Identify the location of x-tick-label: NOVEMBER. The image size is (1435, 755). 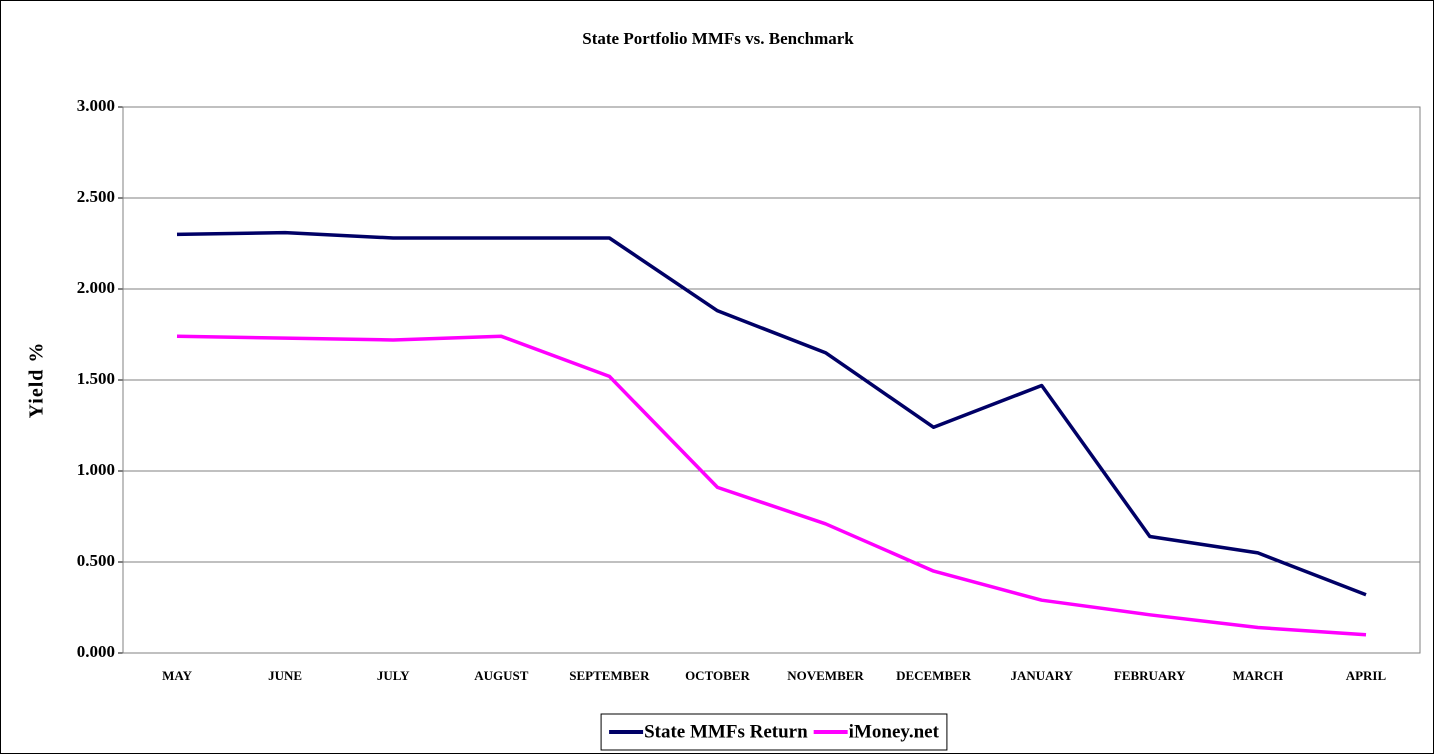
(825, 675).